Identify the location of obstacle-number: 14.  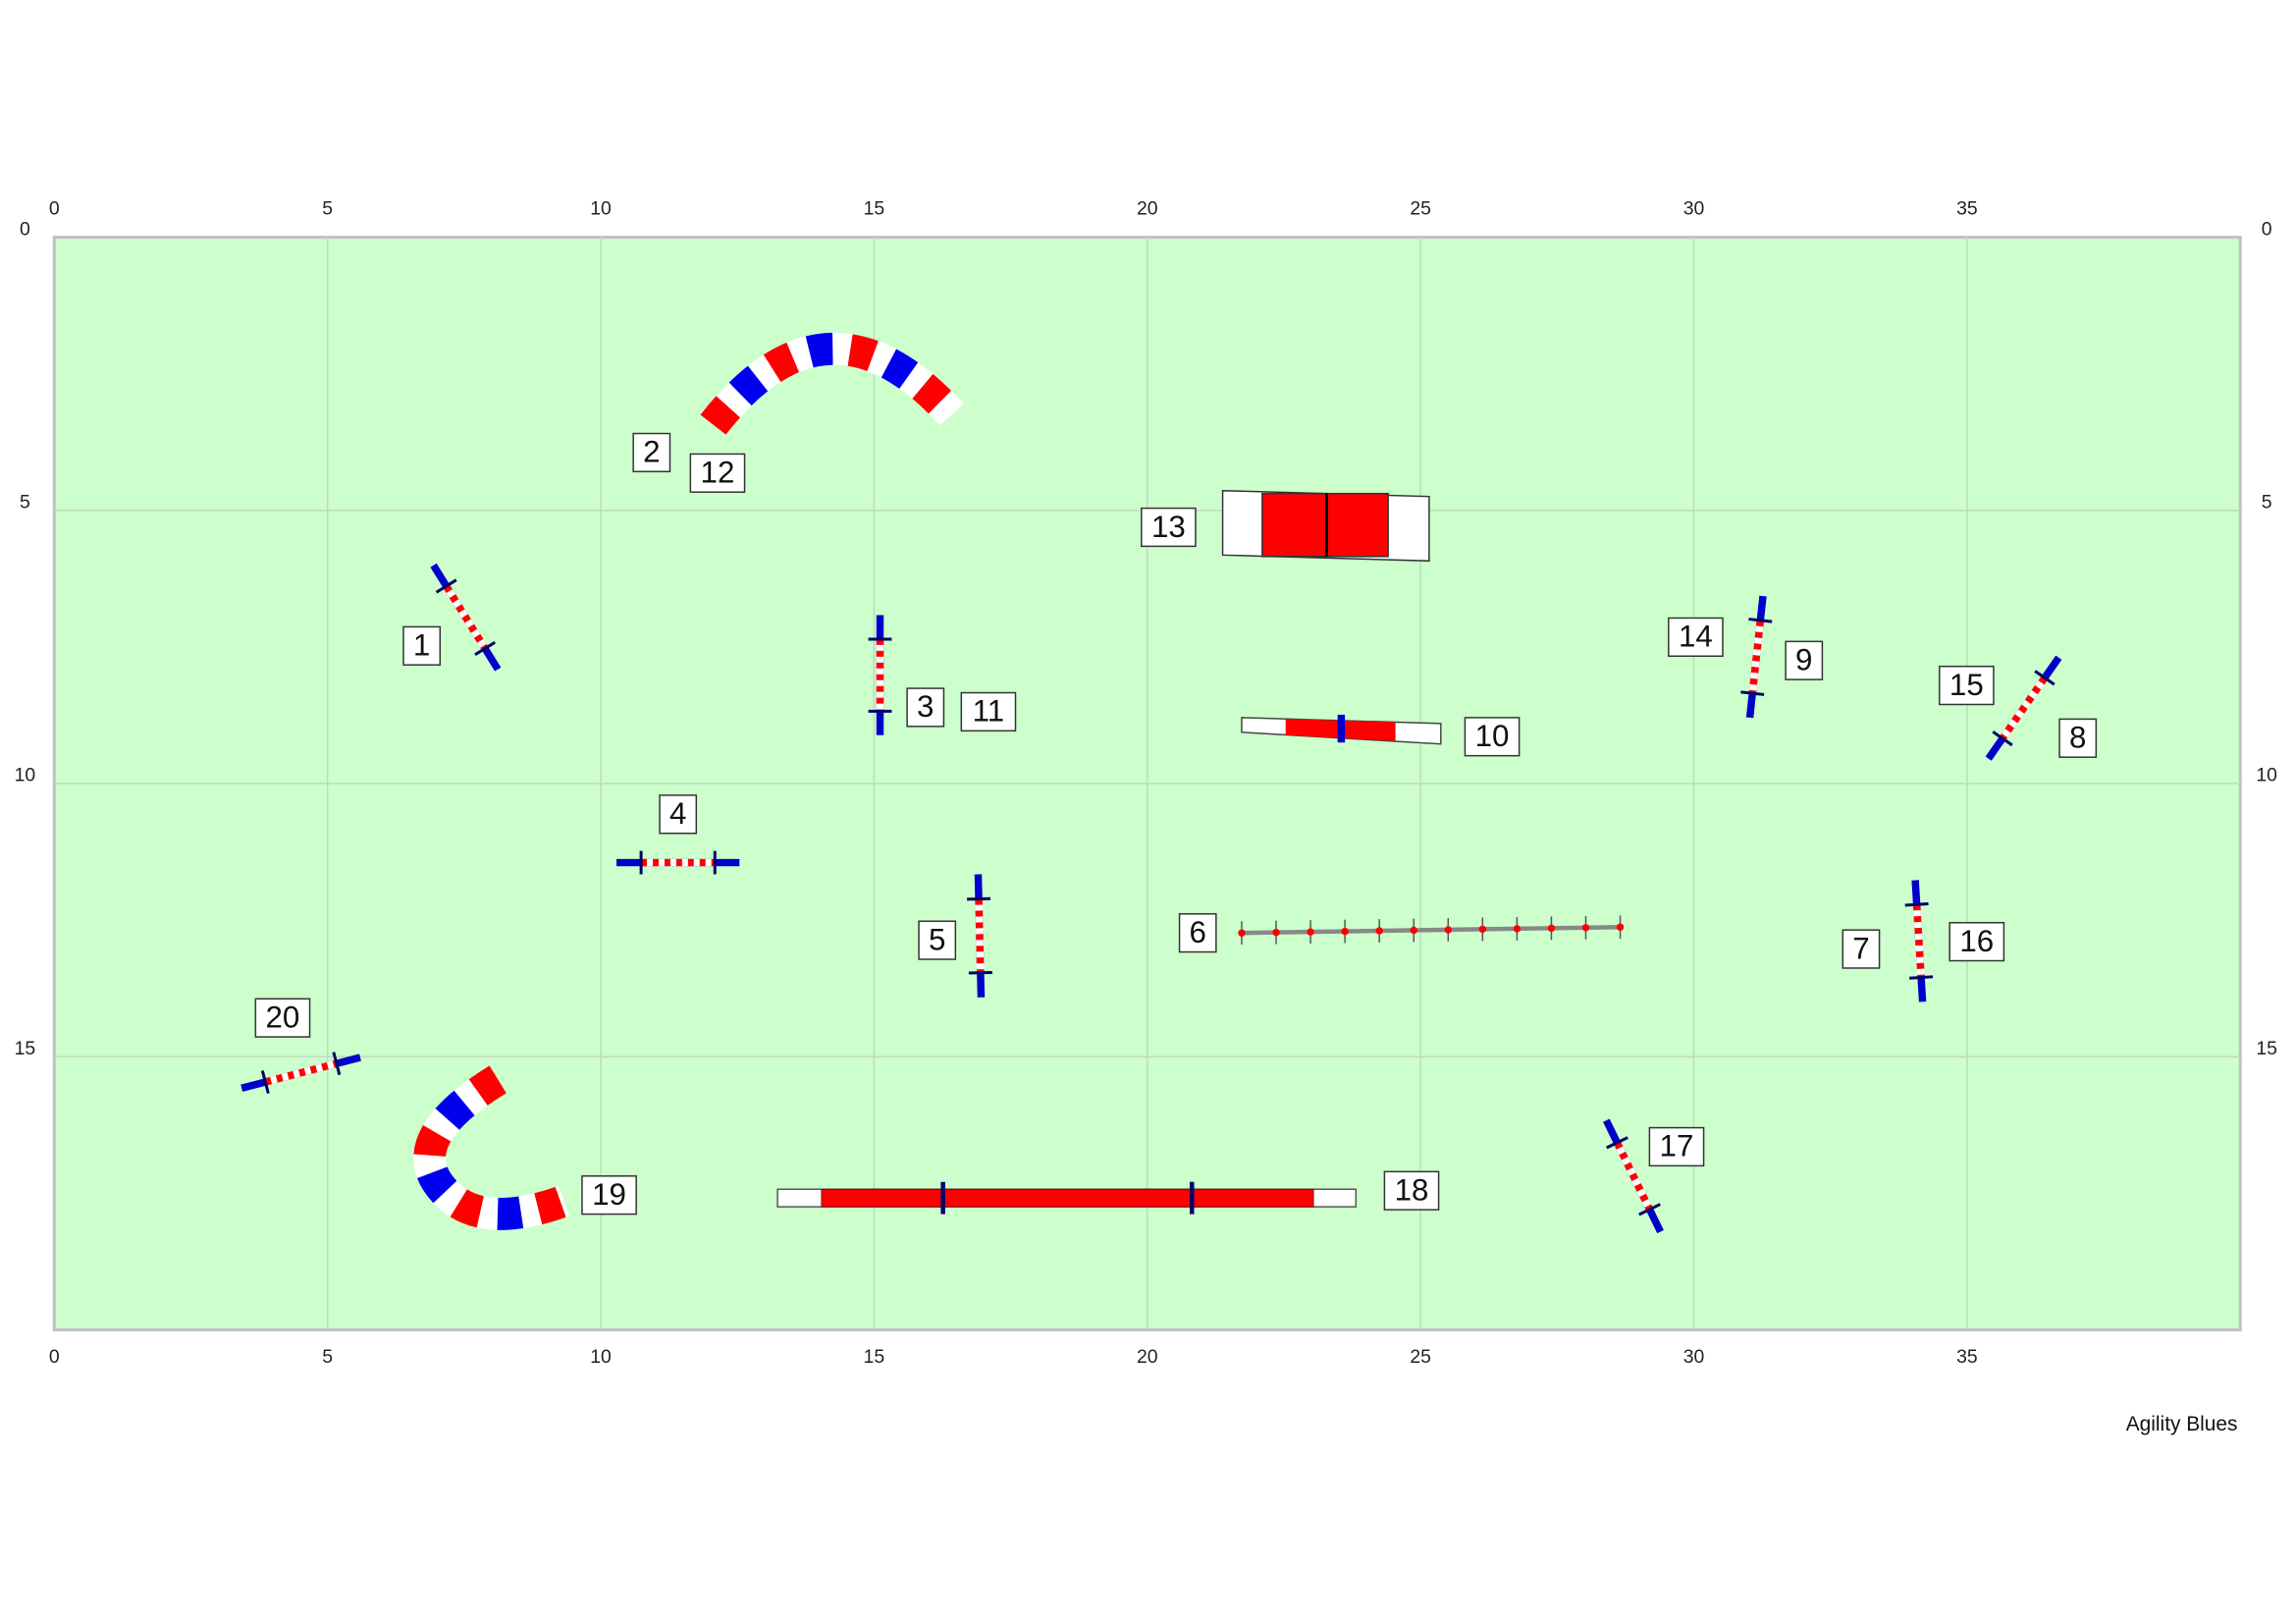
(1696, 637).